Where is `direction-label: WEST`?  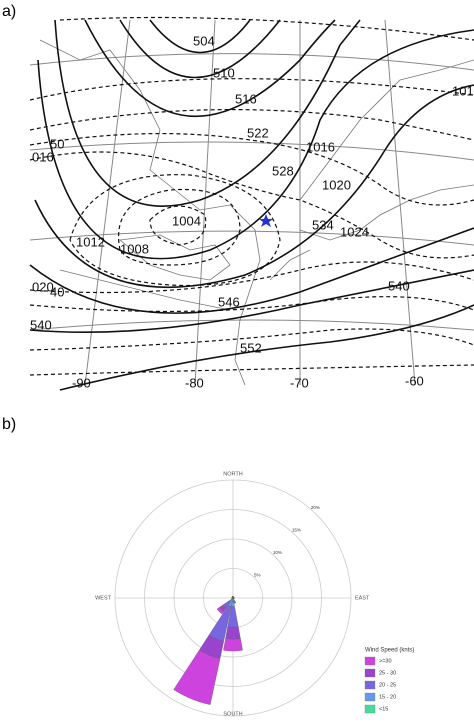
direction-label: WEST is located at coordinates (103, 598).